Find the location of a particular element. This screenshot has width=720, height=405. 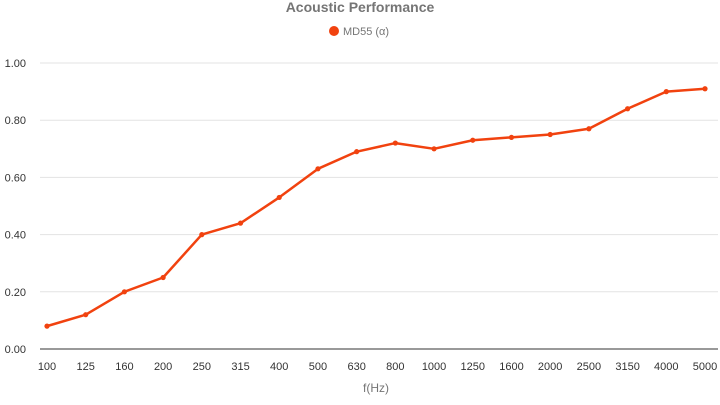

legend-label: MD55 (α) is located at coordinates (366, 32).